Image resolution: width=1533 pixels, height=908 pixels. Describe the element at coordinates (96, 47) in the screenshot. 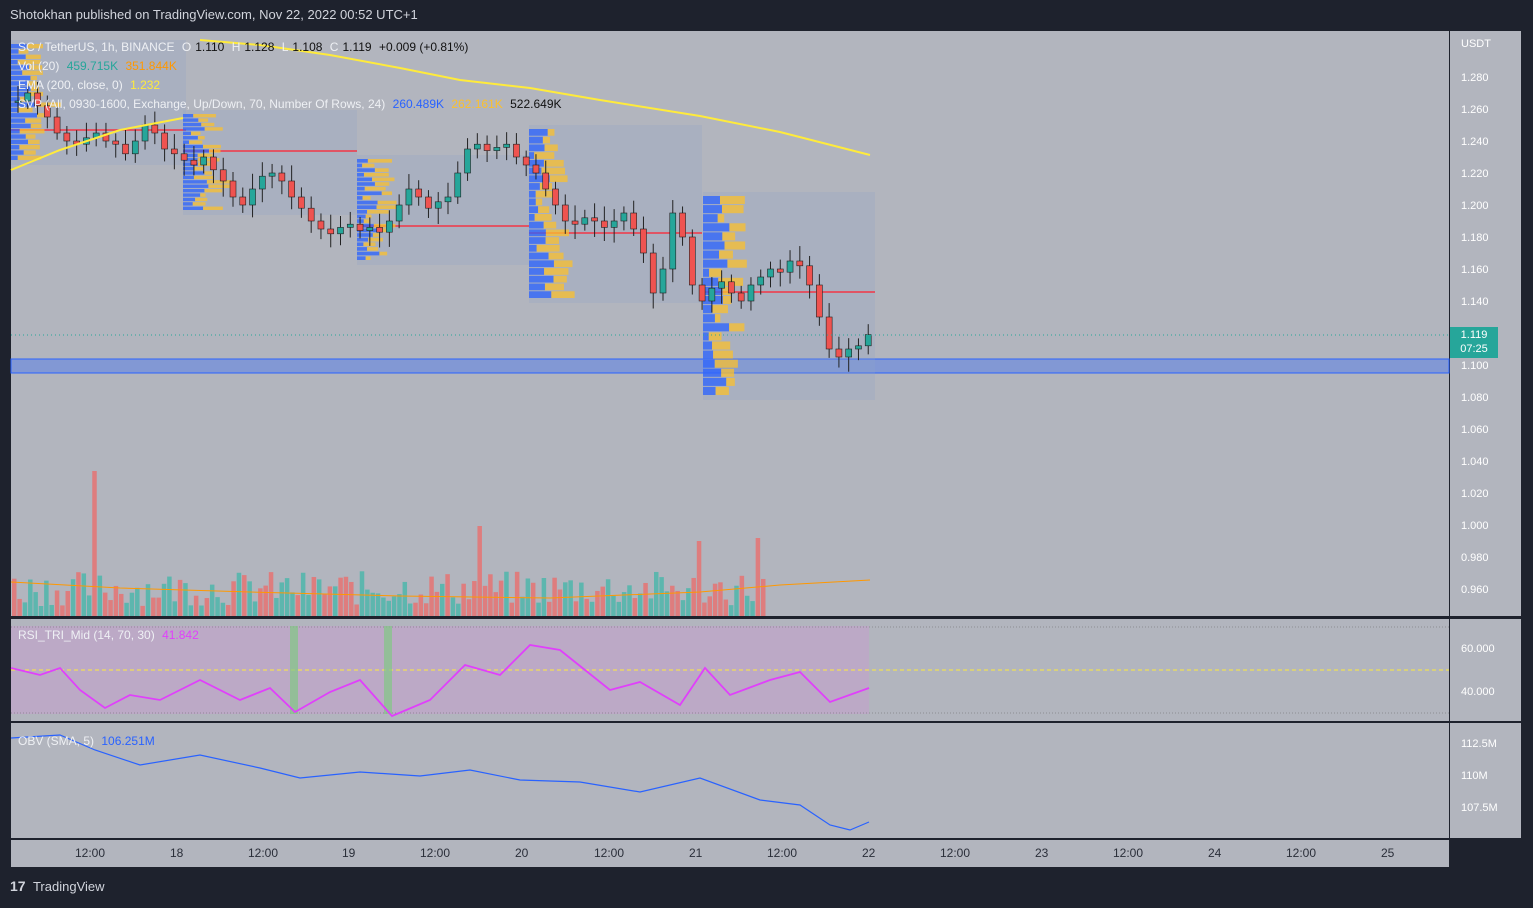

I see `symbol-title: SC / TetherUS, 1h, BINANCE` at that location.